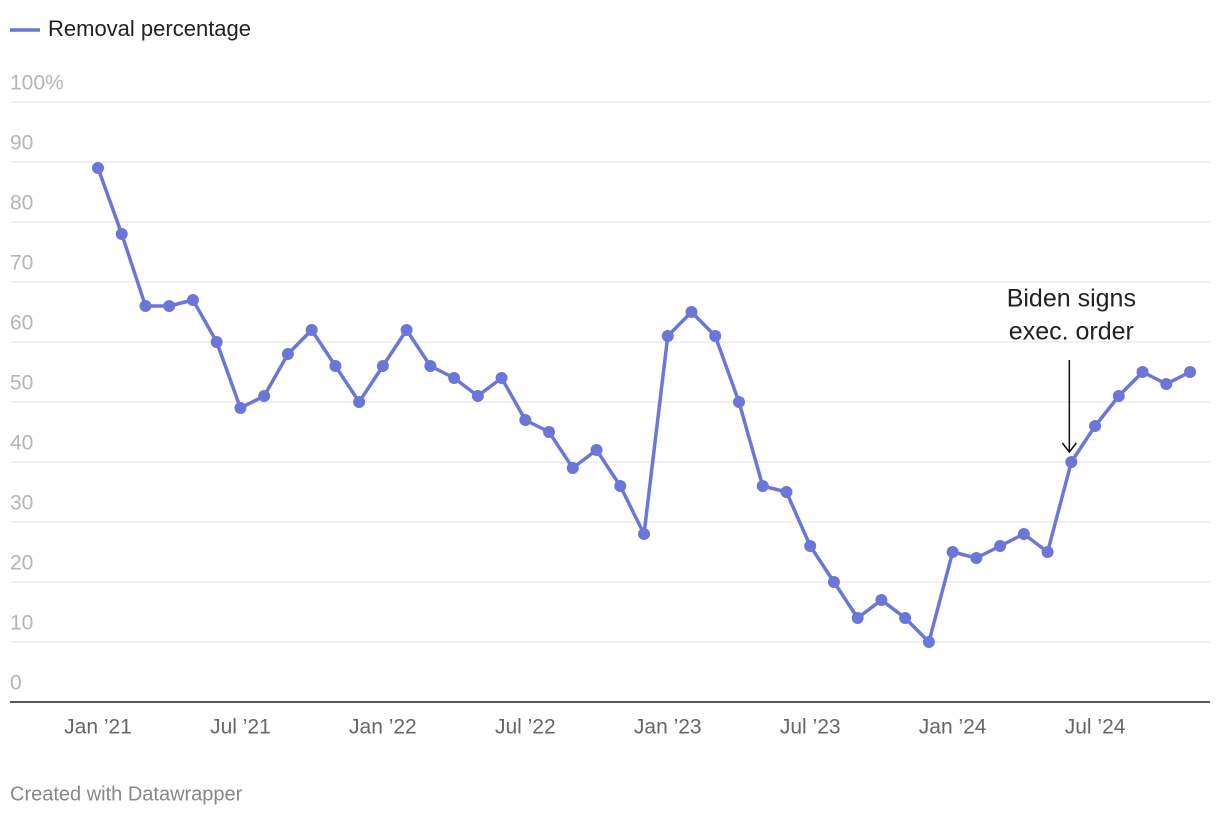 This screenshot has height=818, width=1220. What do you see at coordinates (21, 263) in the screenshot?
I see `y-tick-label: 70` at bounding box center [21, 263].